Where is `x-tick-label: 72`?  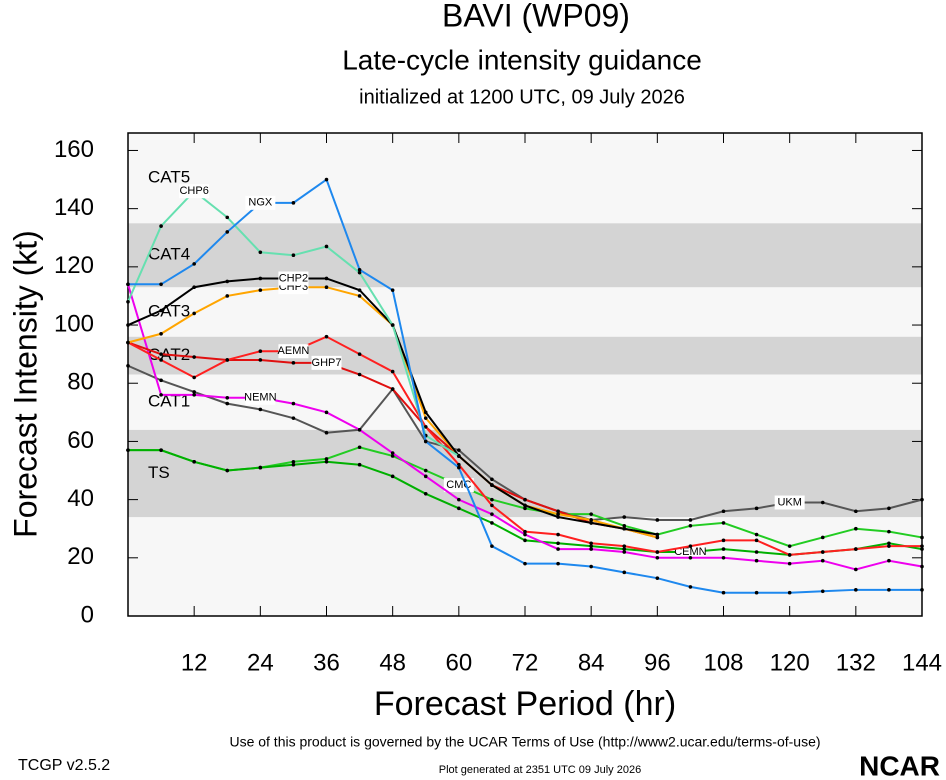 x-tick-label: 72 is located at coordinates (525, 662).